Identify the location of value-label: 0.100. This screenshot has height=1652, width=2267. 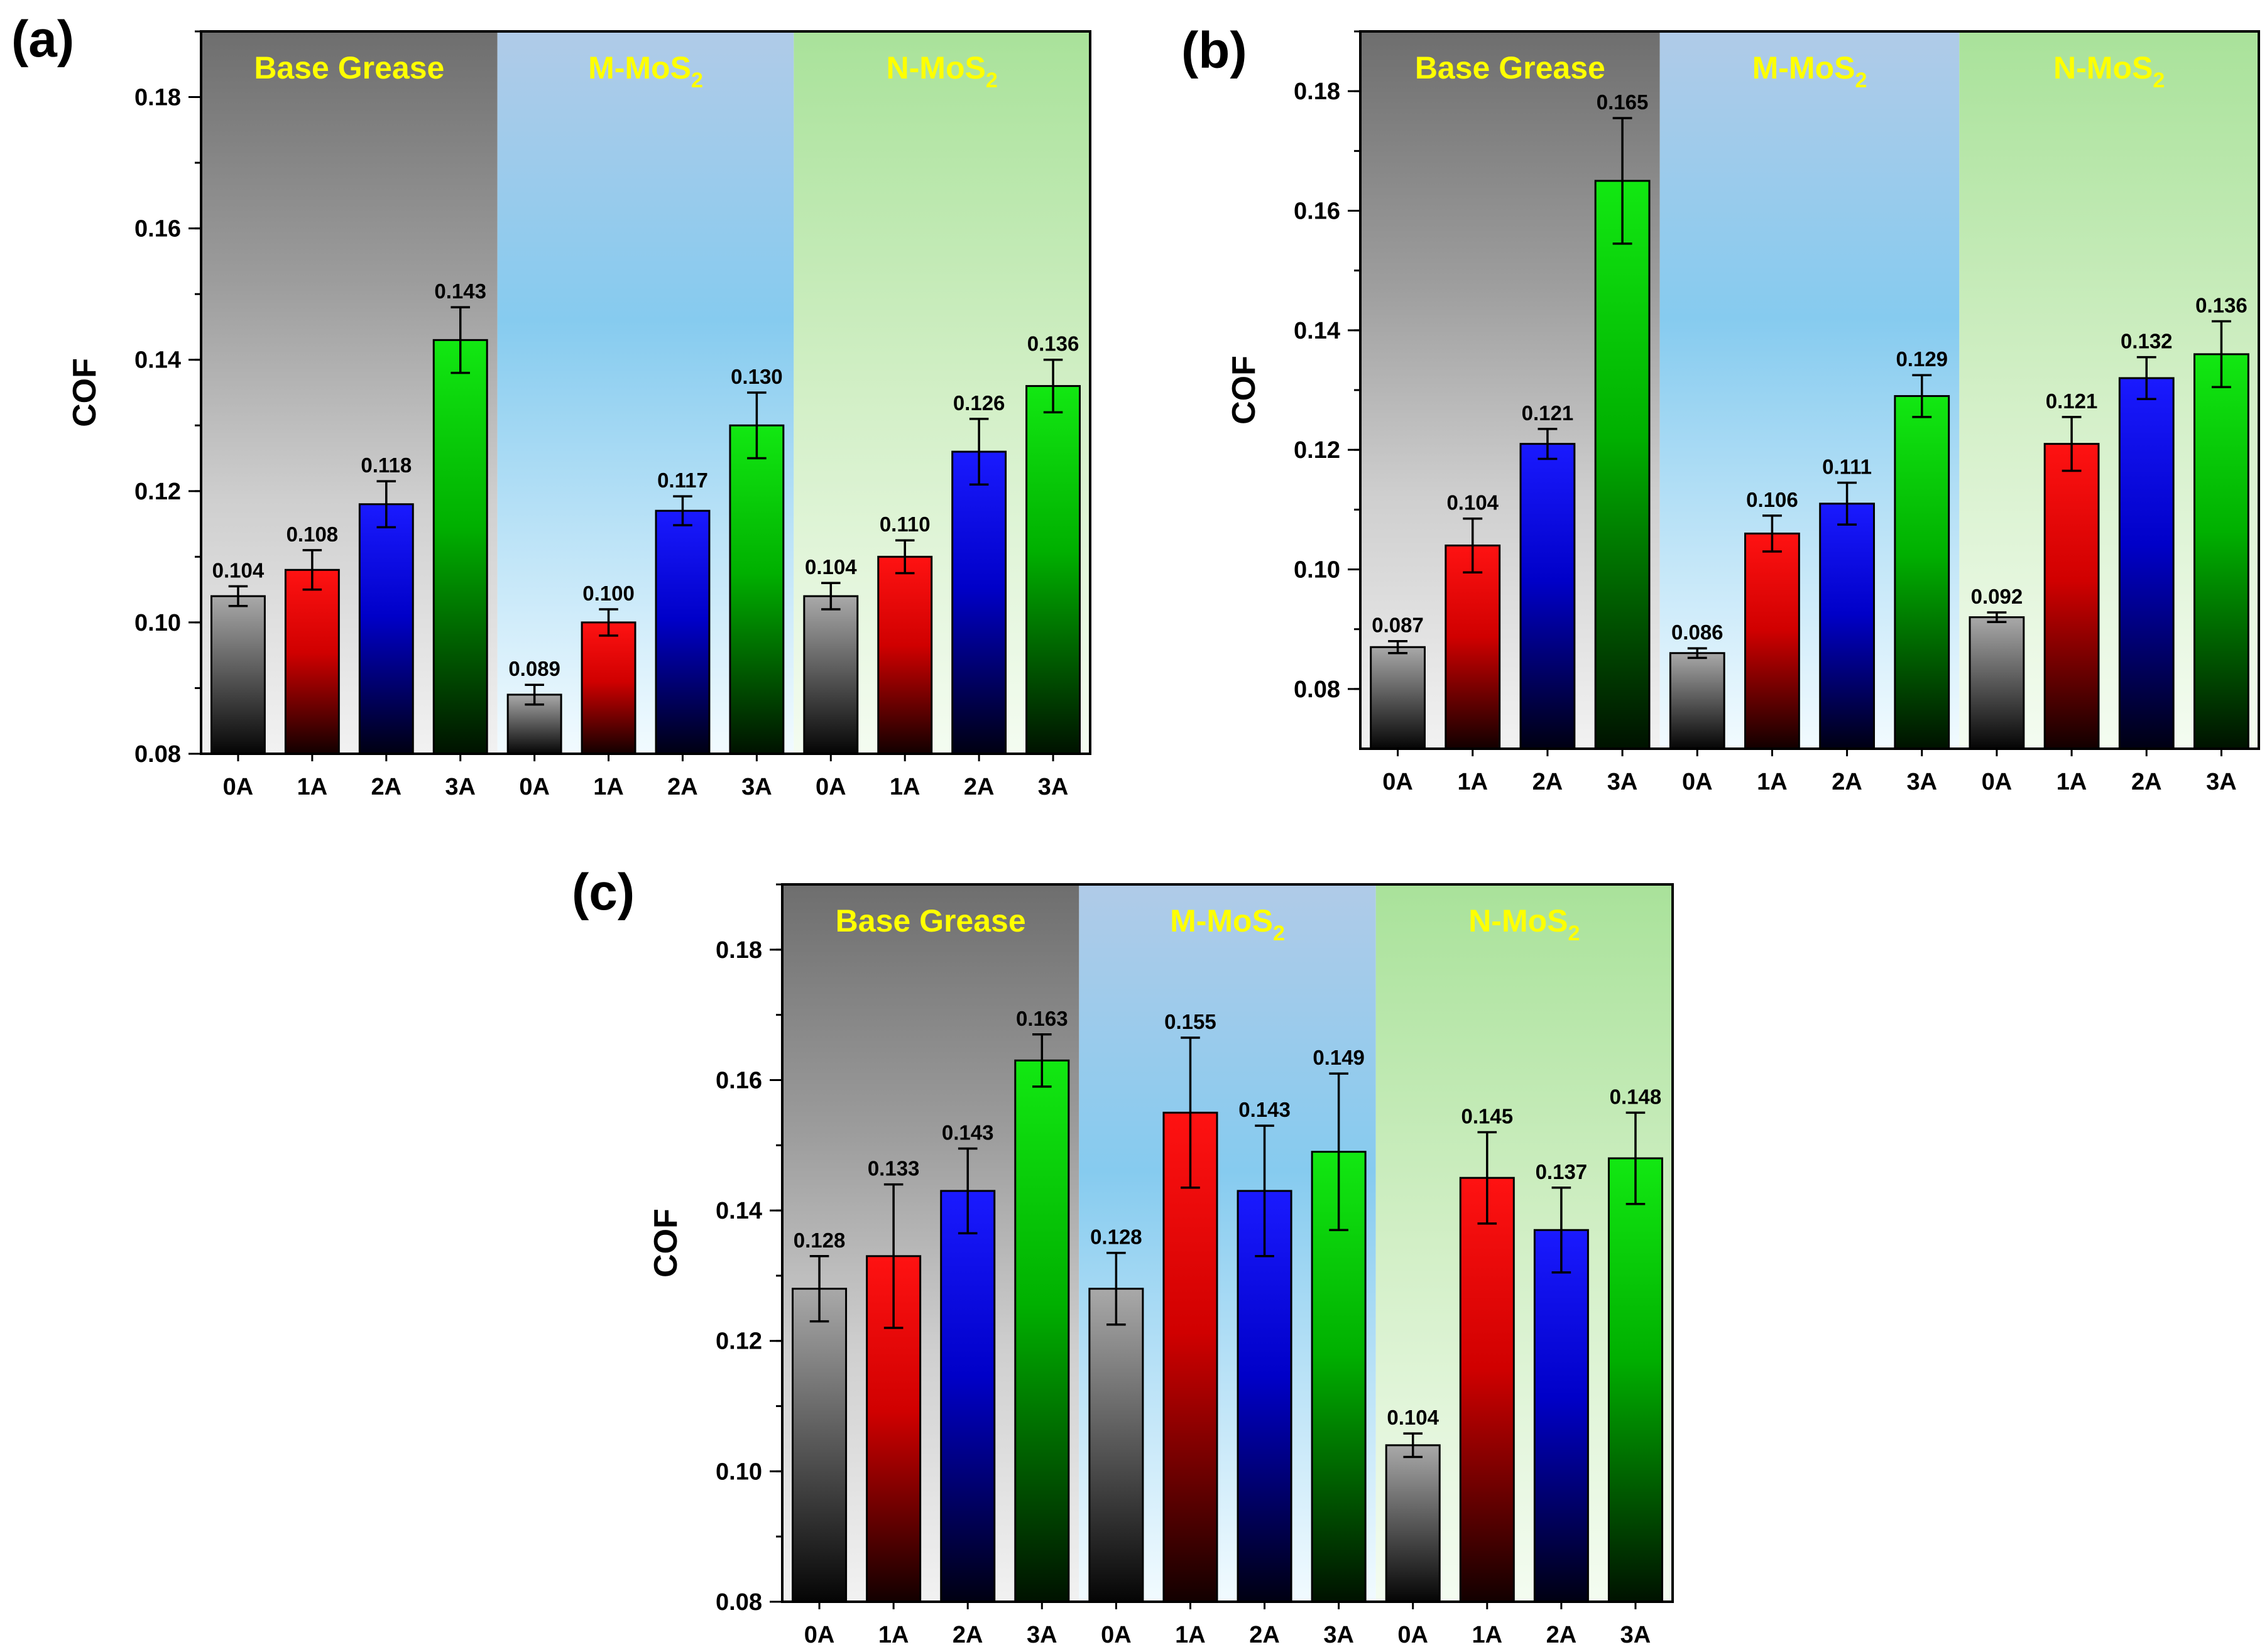
(608, 593).